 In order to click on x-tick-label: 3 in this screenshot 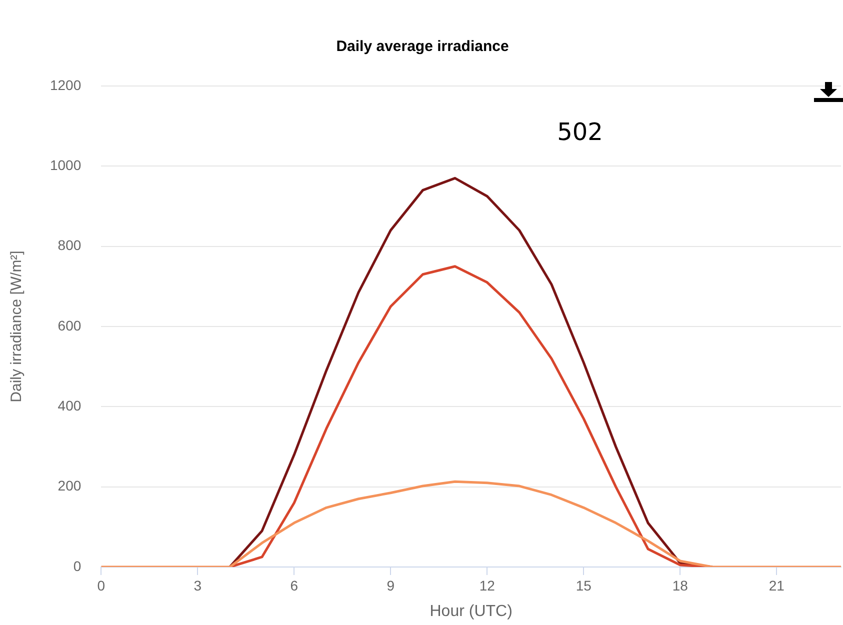, I will do `click(198, 585)`.